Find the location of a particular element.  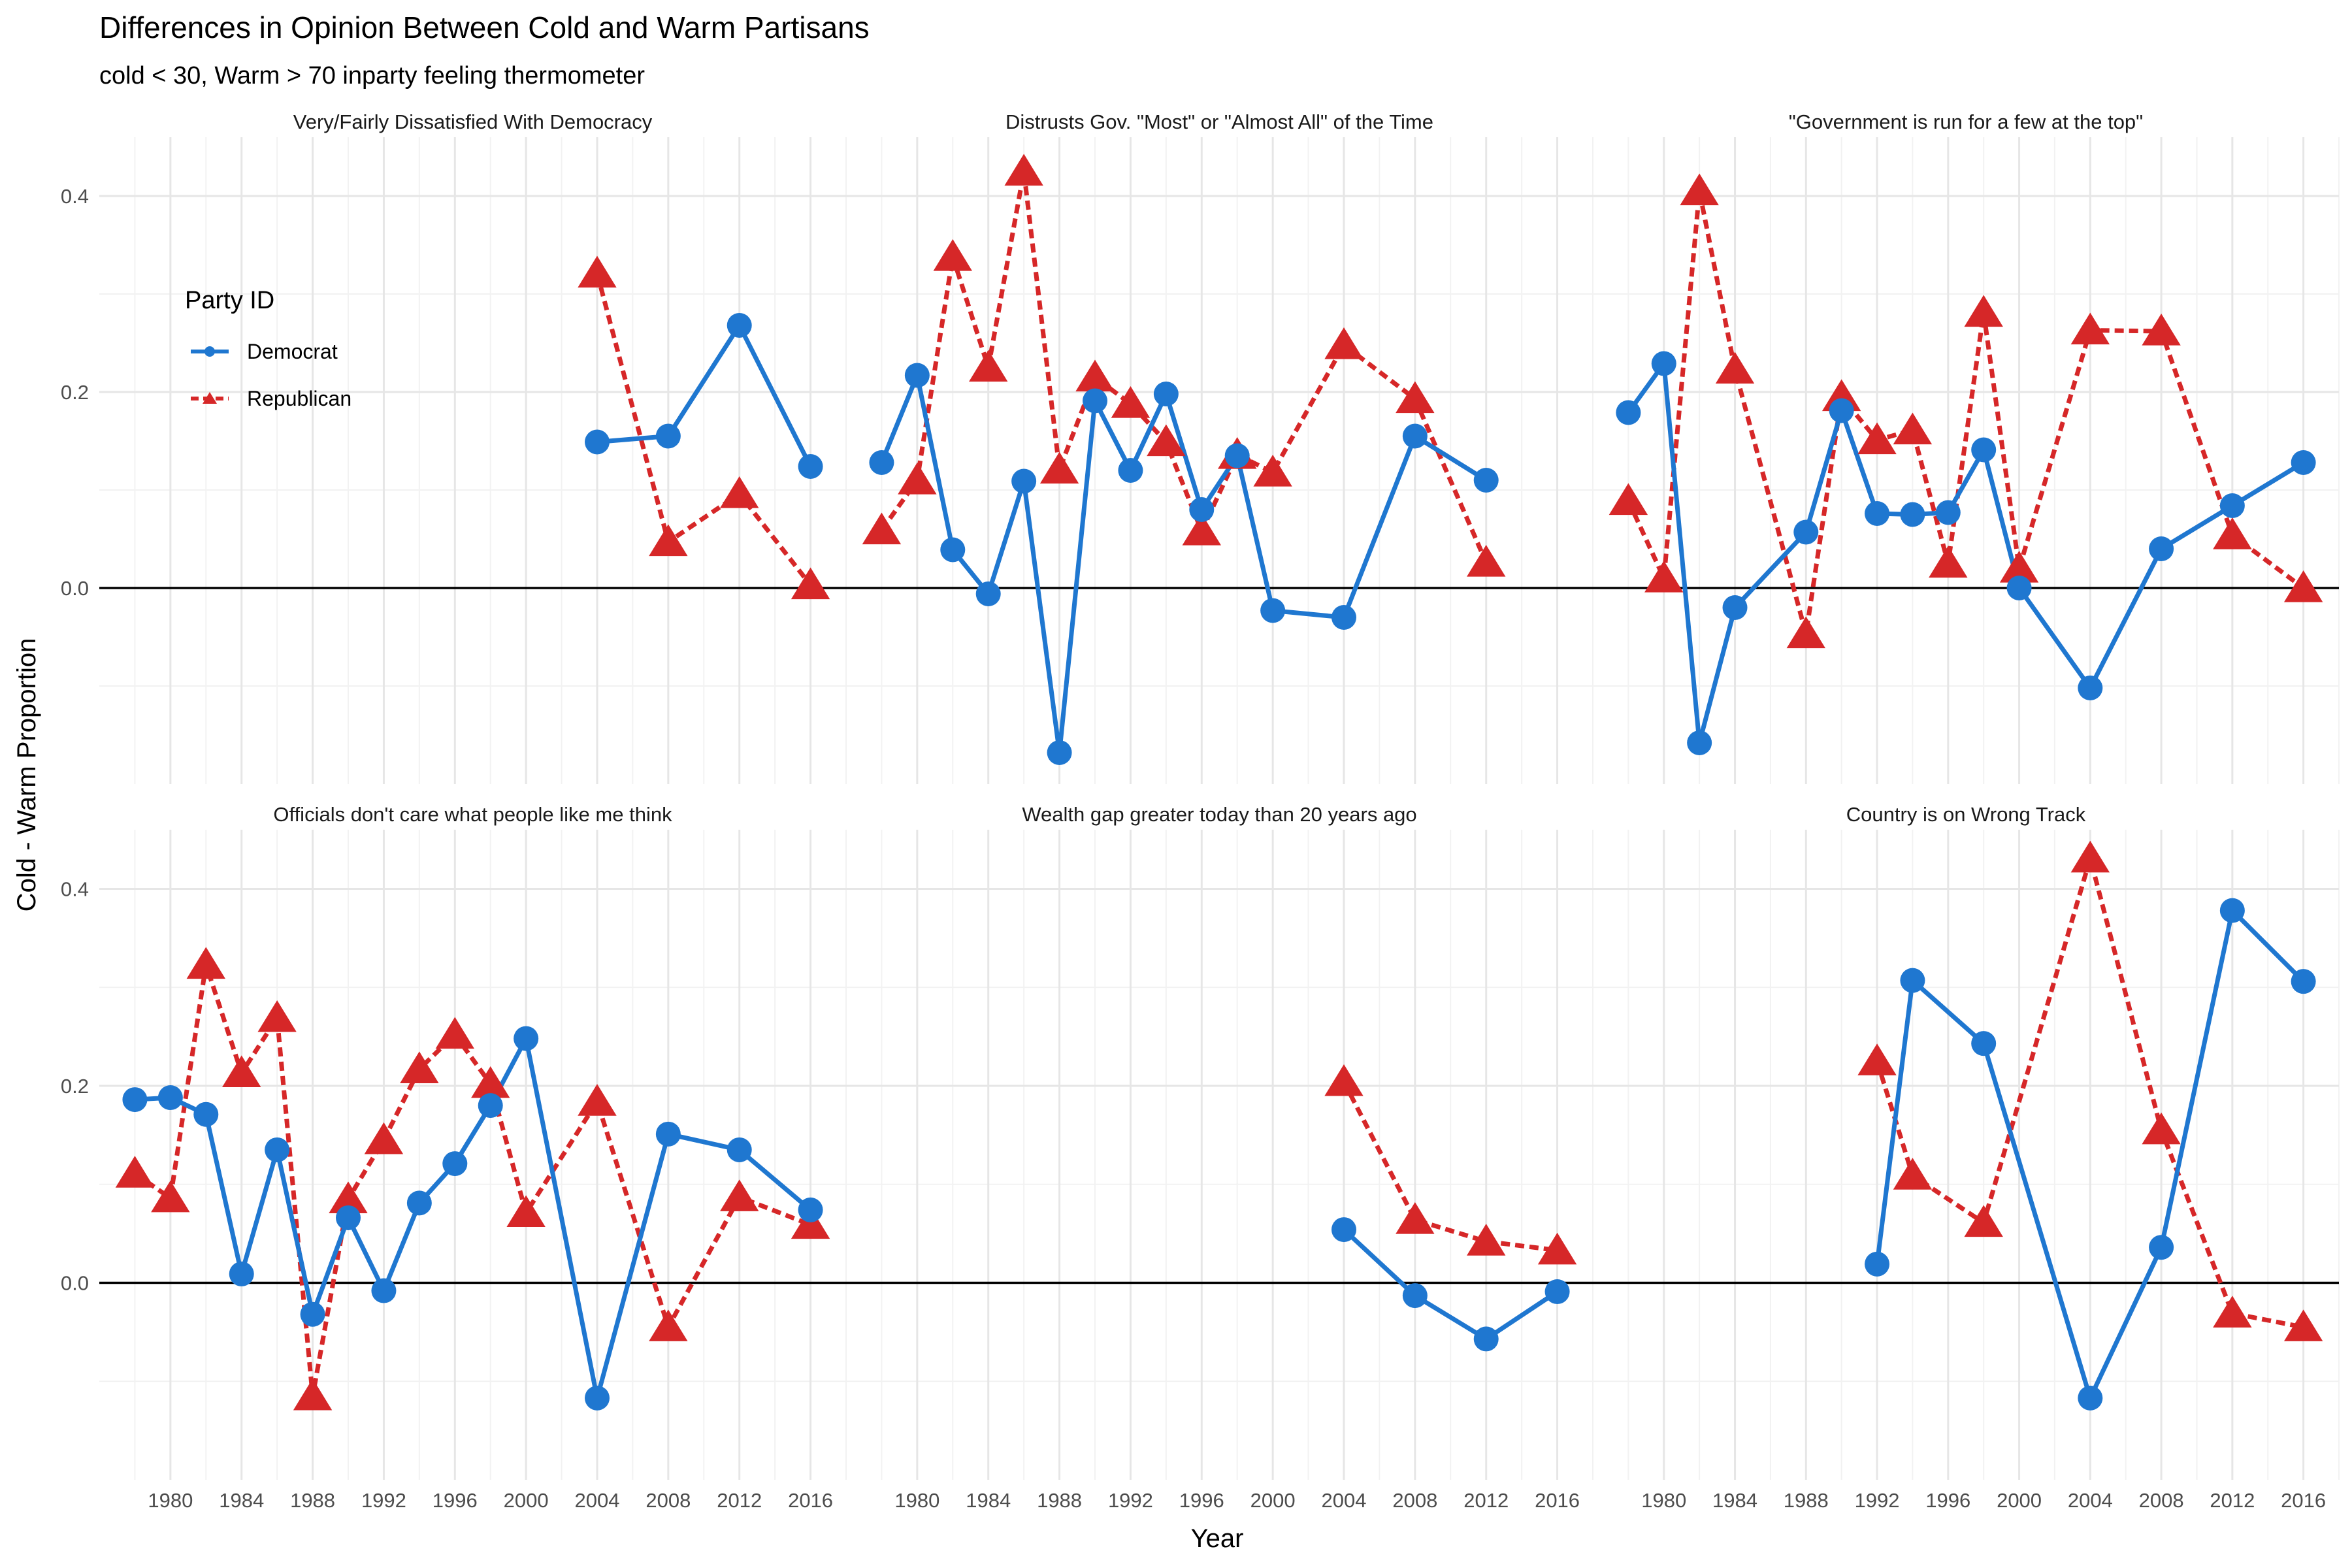

y-axis-label: Cold - Warm Proportion is located at coordinates (26, 775).